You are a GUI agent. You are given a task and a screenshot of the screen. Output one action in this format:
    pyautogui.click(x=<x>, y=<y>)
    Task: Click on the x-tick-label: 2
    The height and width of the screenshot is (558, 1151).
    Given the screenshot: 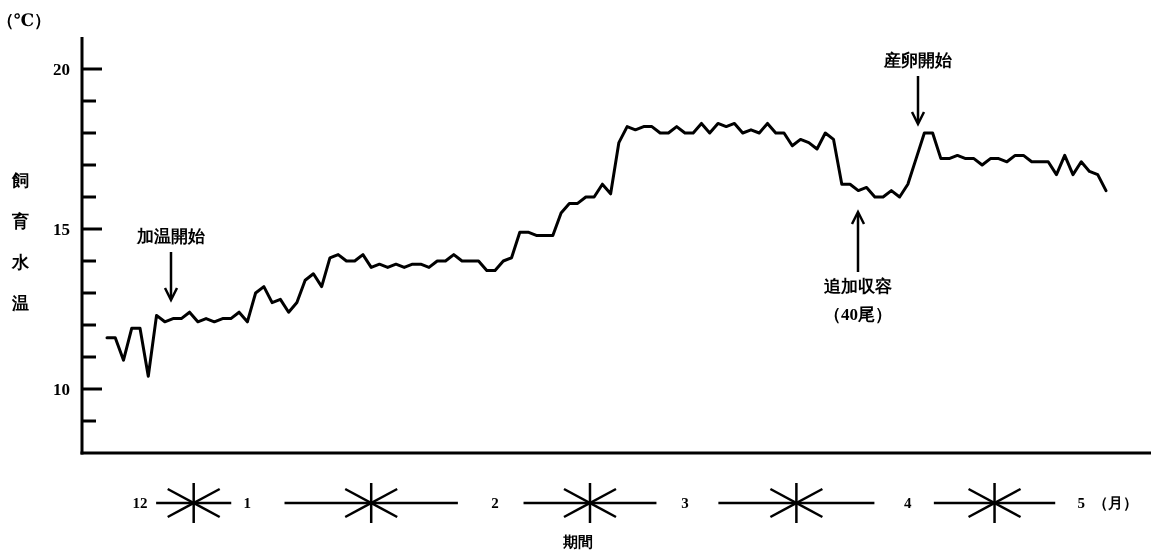 What is the action you would take?
    pyautogui.click(x=495, y=503)
    